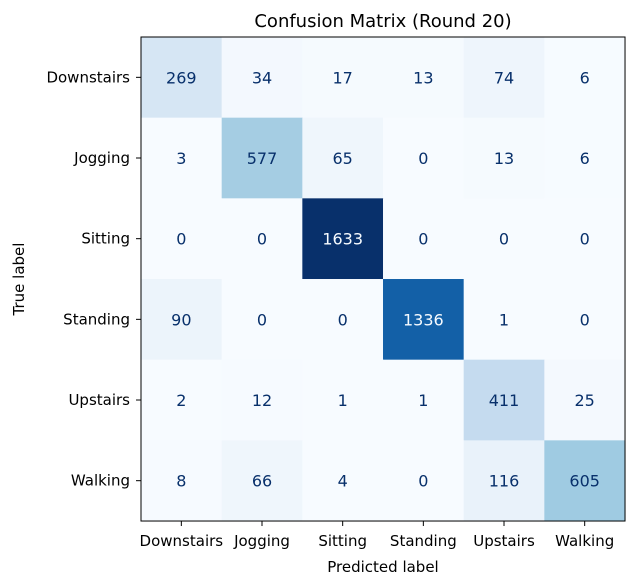  I want to click on y-tick-label: Standing, so click(96, 319).